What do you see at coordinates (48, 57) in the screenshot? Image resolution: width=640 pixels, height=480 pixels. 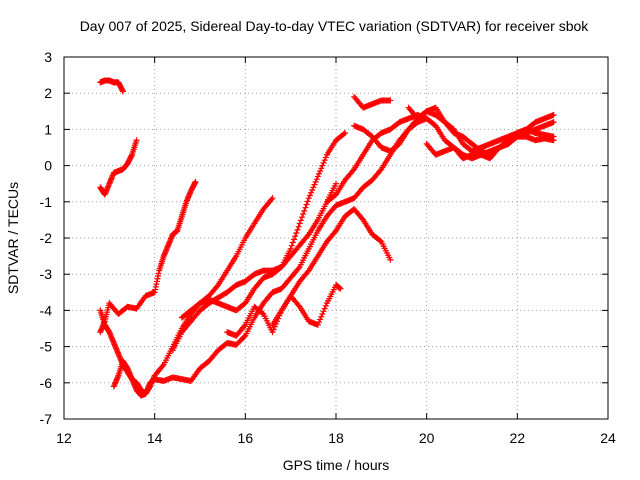 I see `y-tick-label: 3` at bounding box center [48, 57].